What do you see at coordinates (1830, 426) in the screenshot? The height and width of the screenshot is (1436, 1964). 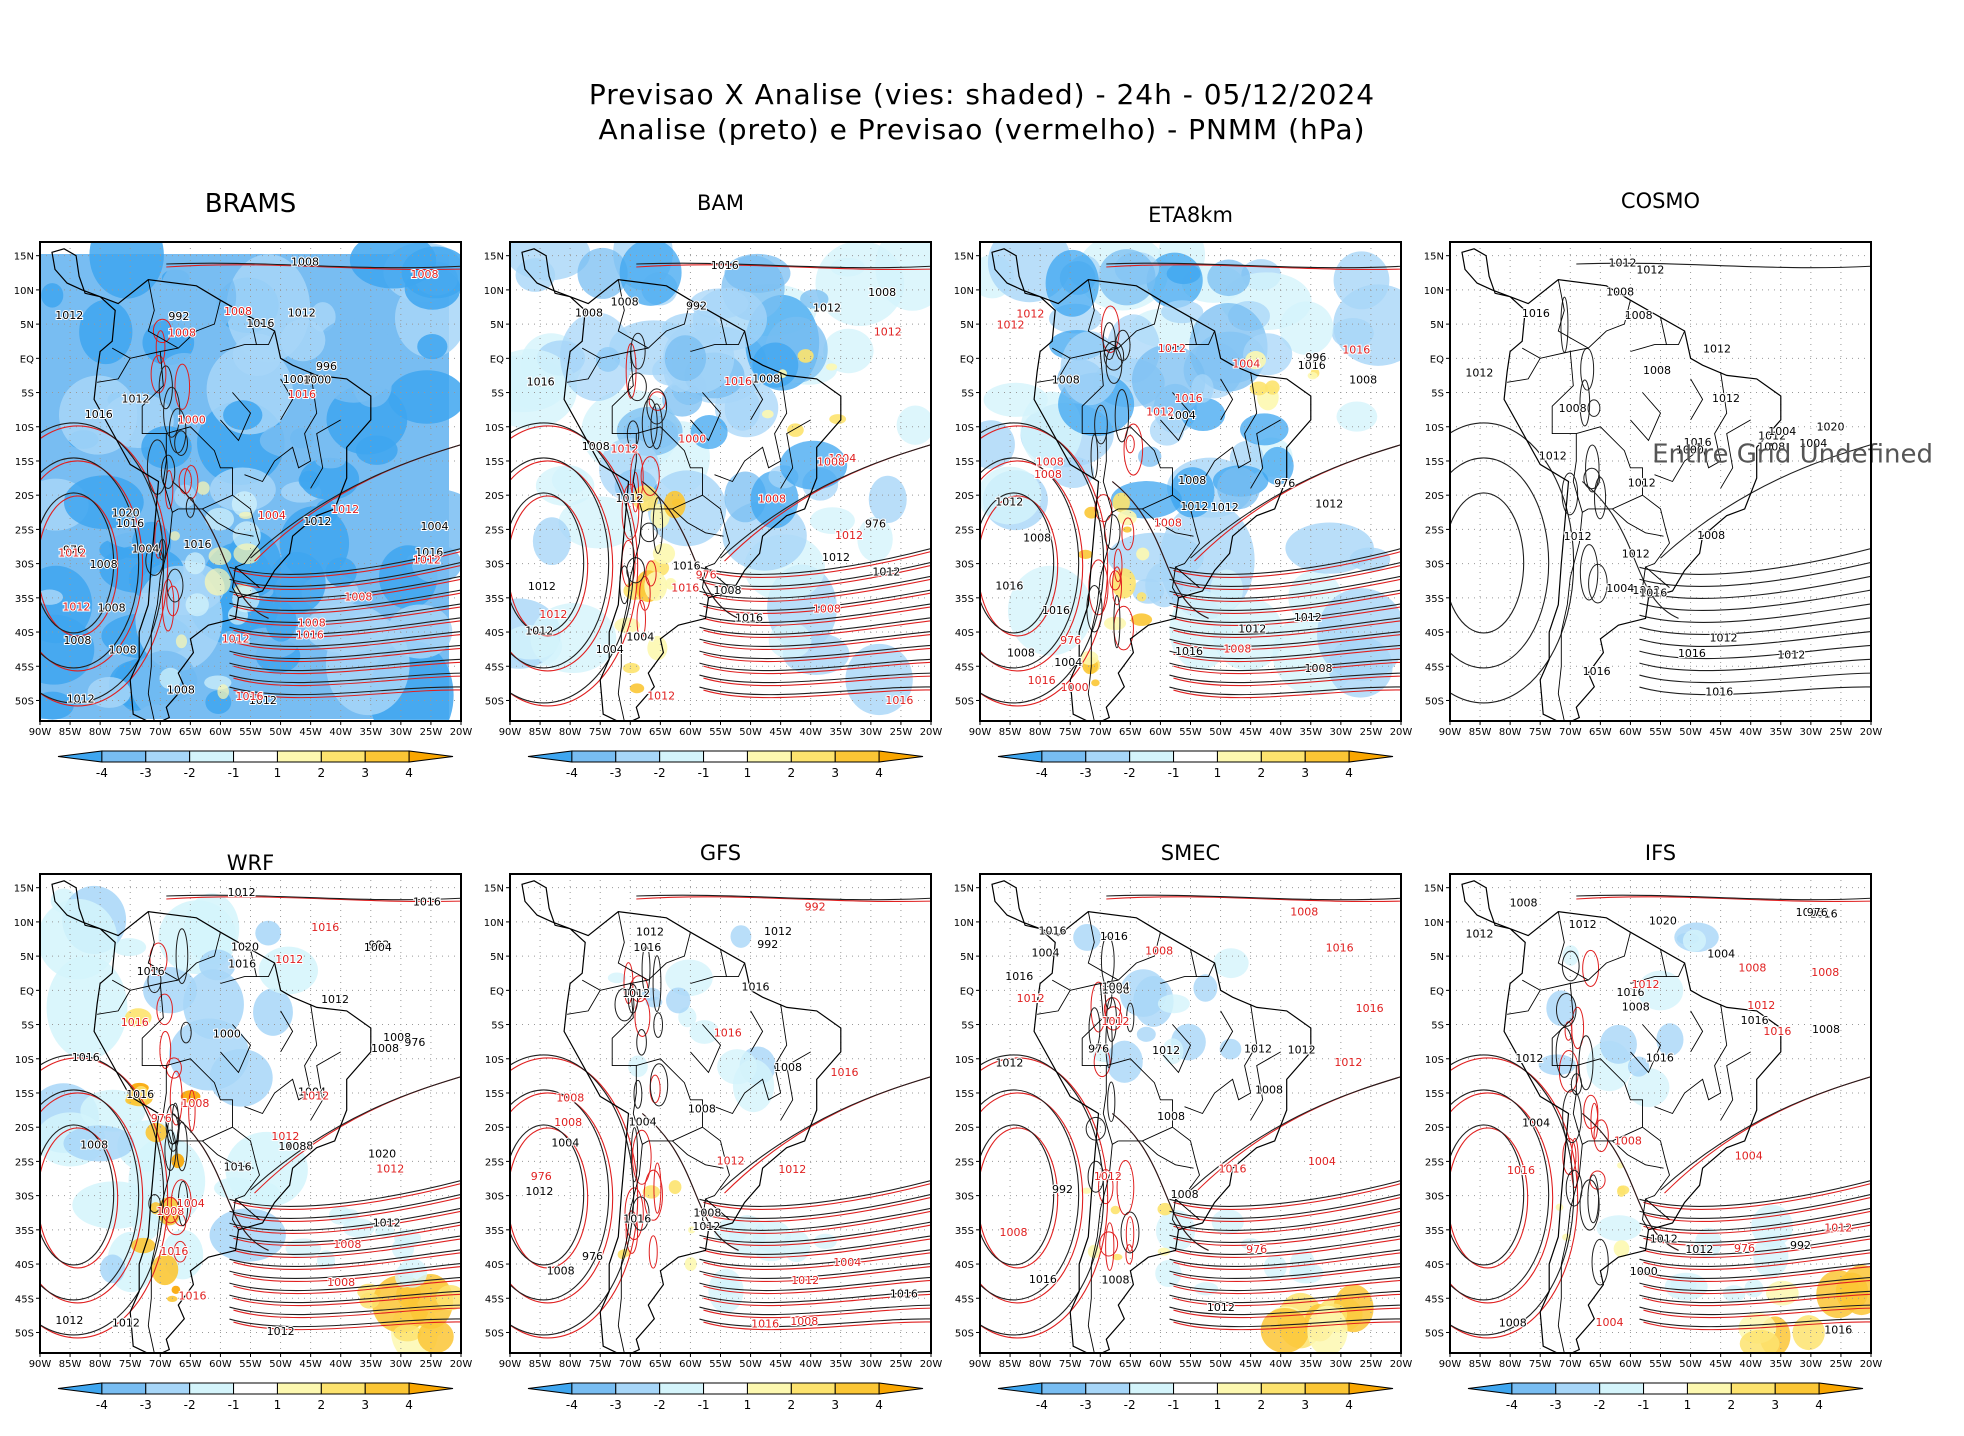 I see `analysis-contour-label: 1020` at bounding box center [1830, 426].